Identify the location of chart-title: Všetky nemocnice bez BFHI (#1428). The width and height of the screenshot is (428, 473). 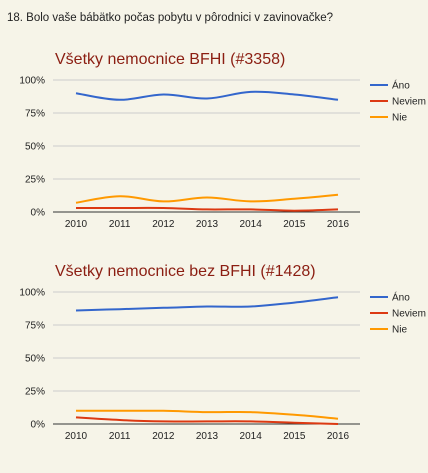
(185, 271).